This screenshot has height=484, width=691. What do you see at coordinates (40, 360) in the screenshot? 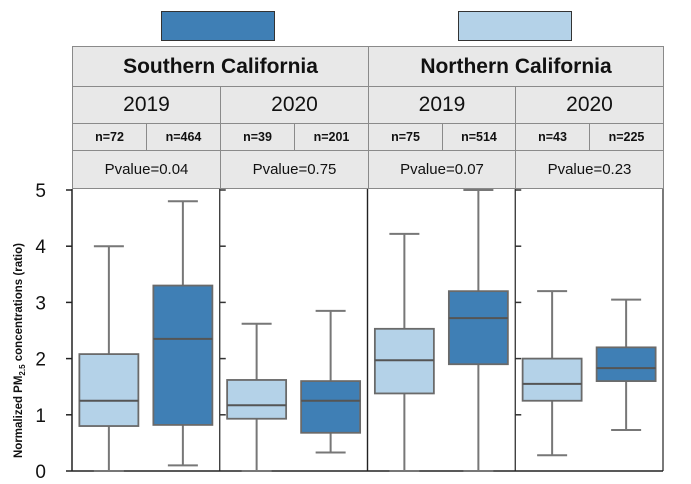
I see `y-tick-label: 2` at bounding box center [40, 360].